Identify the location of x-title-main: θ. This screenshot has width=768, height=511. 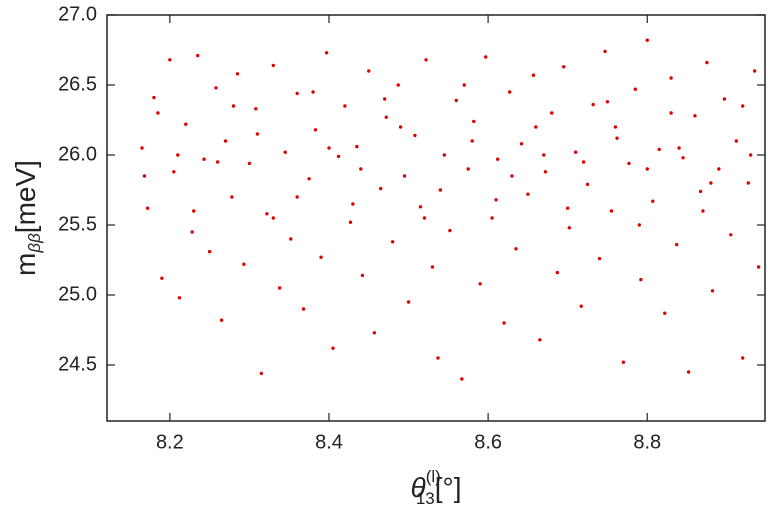
(418, 487).